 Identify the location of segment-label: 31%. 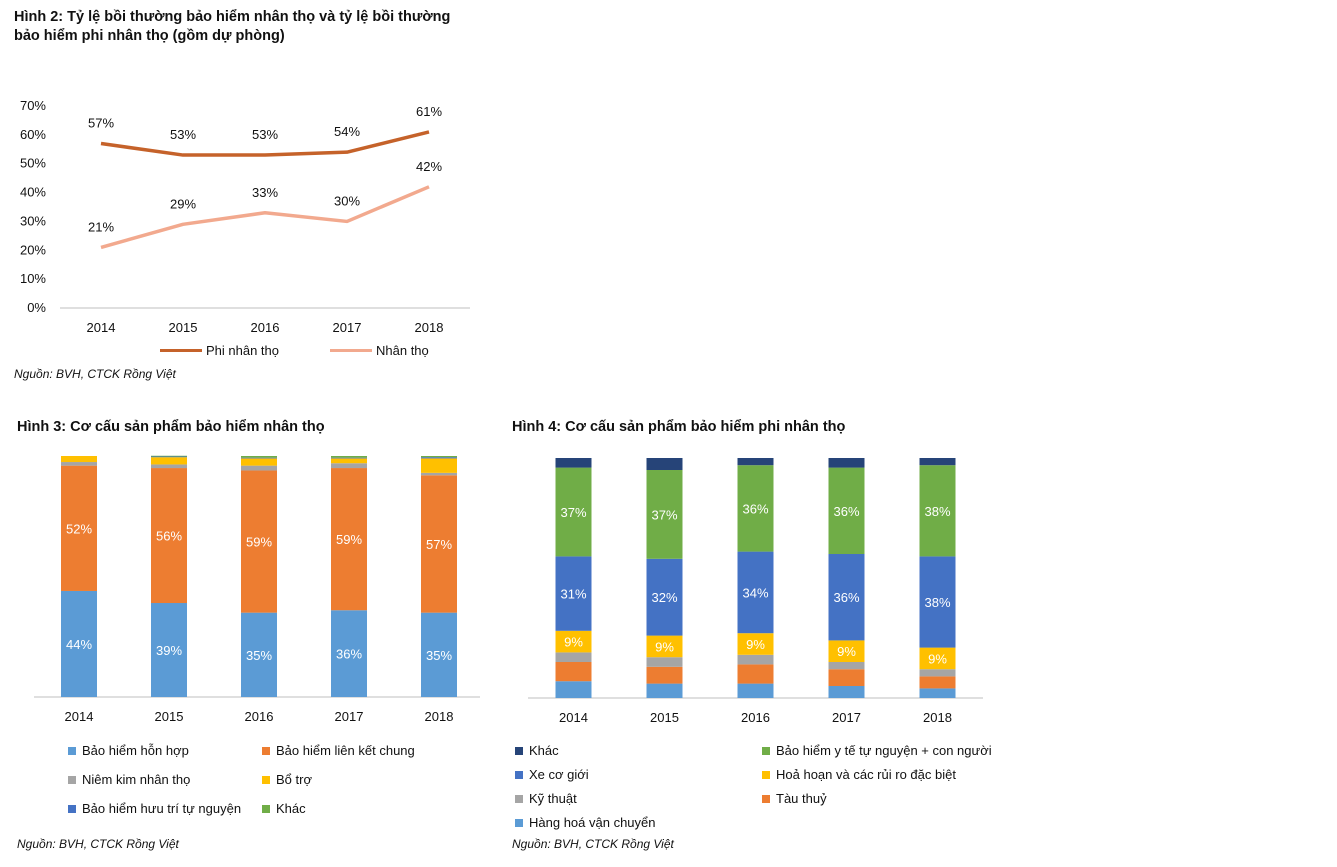
(573, 594).